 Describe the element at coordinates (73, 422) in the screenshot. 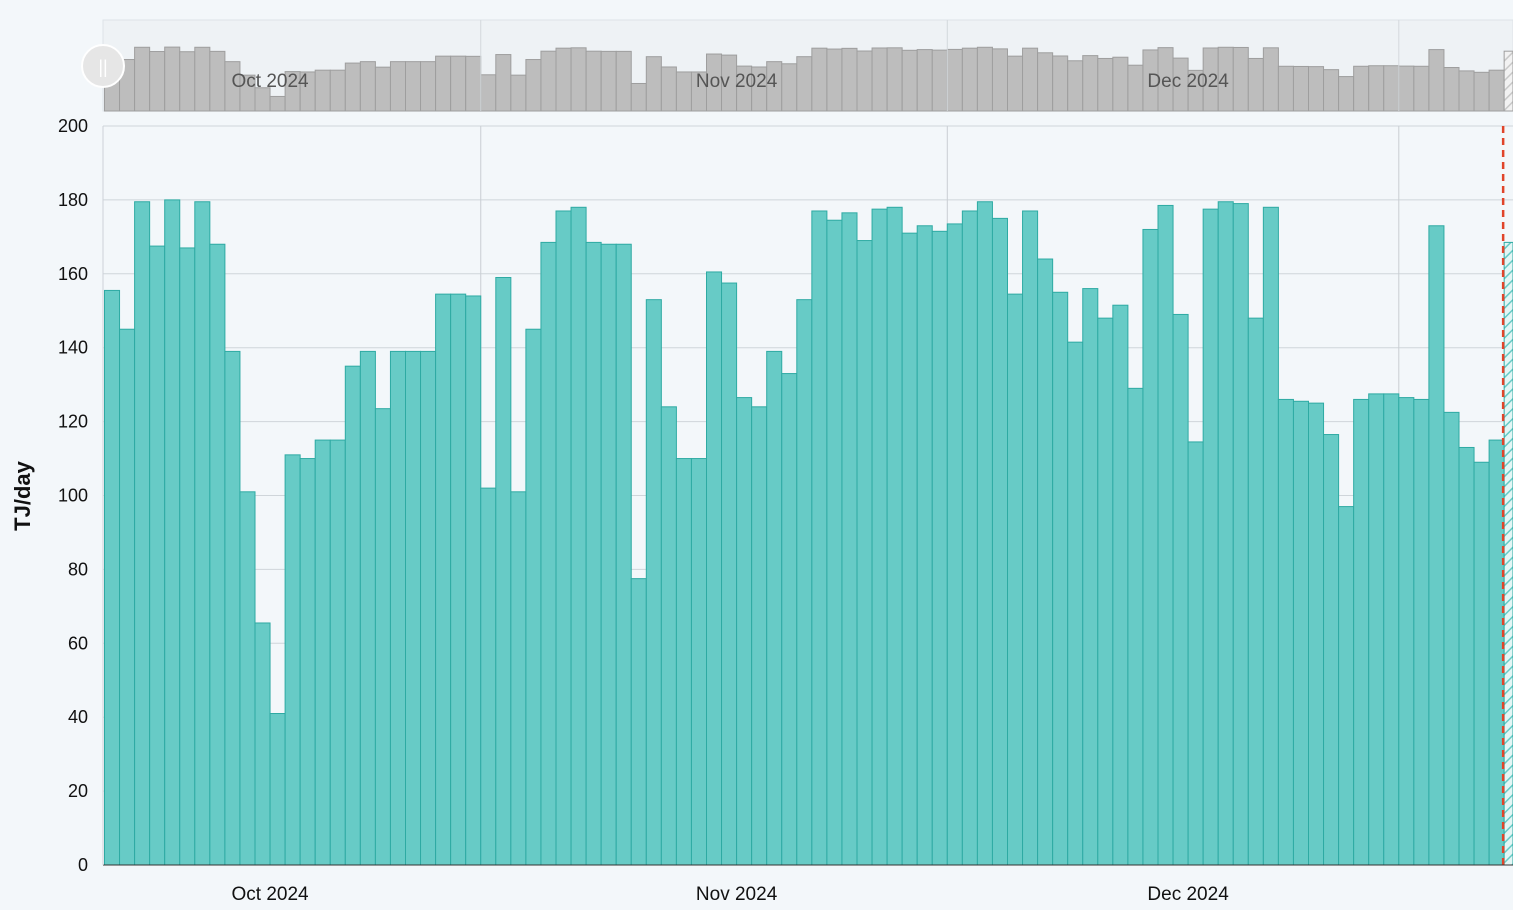

I see `y-tick-label: 120` at that location.